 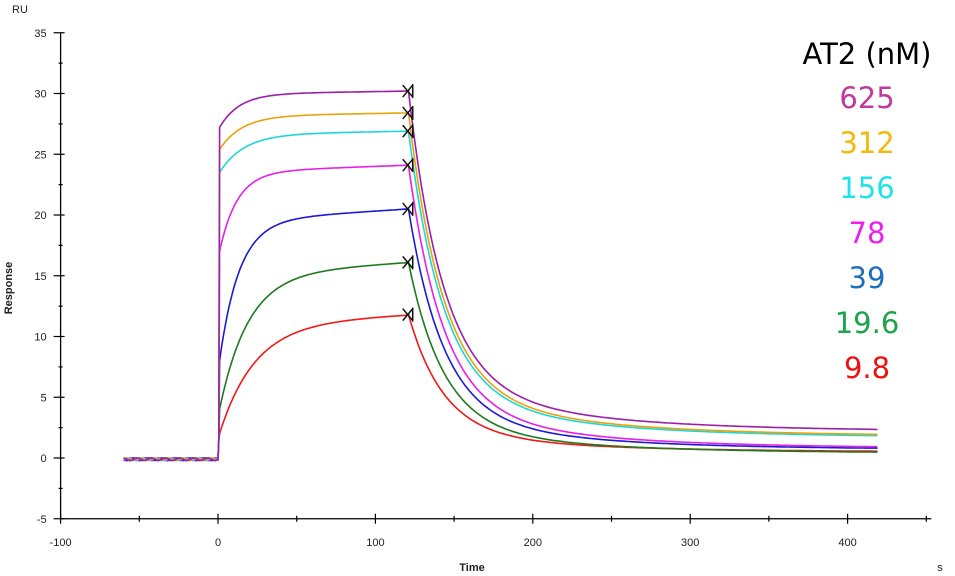 What do you see at coordinates (43, 398) in the screenshot?
I see `y-tick-label: 5` at bounding box center [43, 398].